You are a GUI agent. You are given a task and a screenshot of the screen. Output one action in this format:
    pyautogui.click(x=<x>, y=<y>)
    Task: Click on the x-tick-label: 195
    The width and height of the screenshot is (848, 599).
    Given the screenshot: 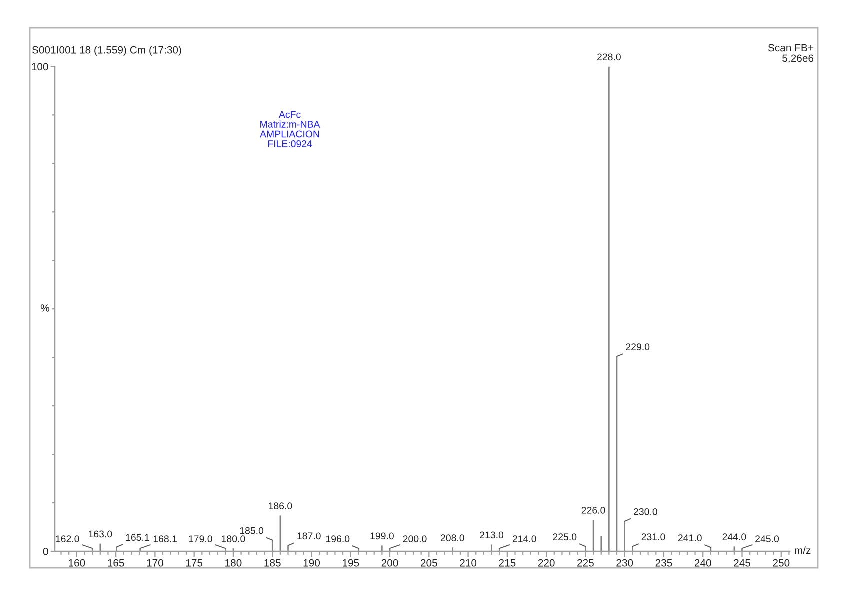 What is the action you would take?
    pyautogui.click(x=351, y=563)
    